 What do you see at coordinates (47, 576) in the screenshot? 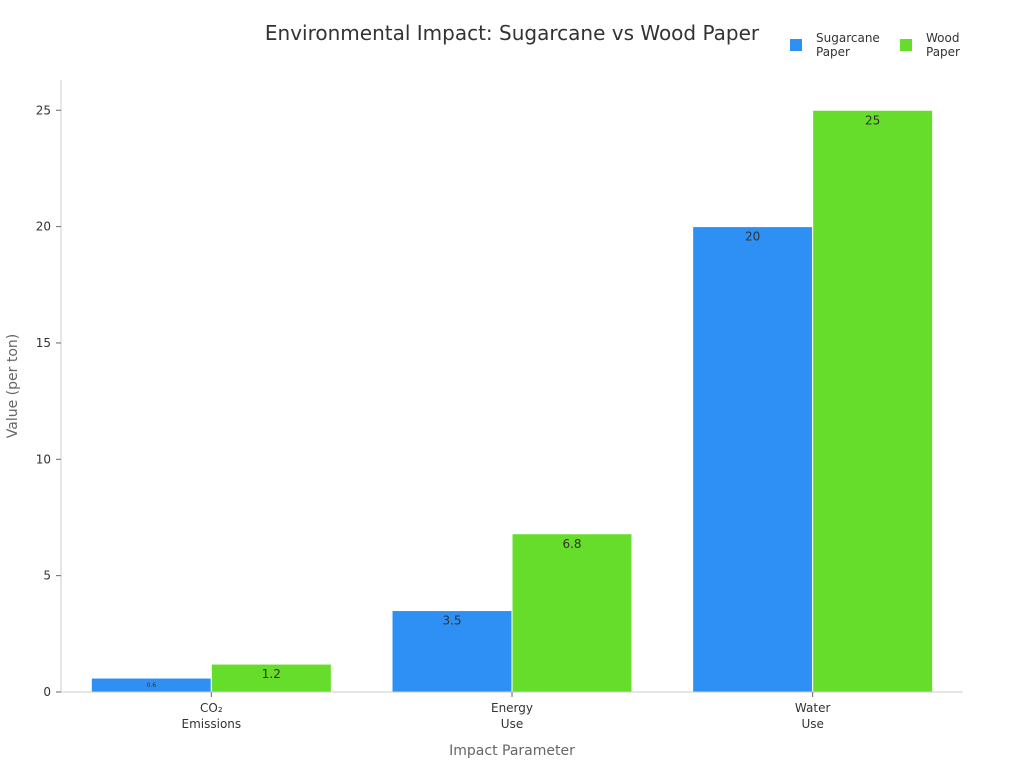
I see `y-tick-label: 5` at bounding box center [47, 576].